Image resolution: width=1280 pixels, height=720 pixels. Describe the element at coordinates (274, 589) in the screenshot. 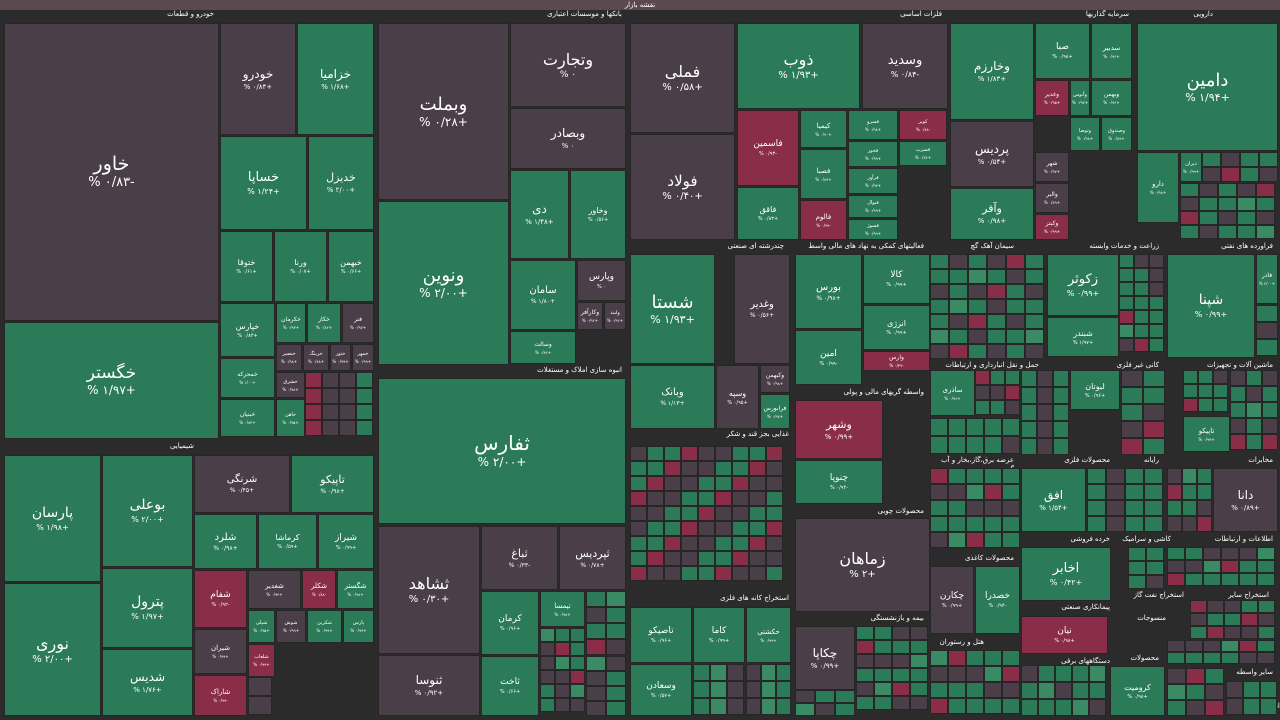

I see `tile-t78: شغدیر % ۰/۹۴+` at that location.